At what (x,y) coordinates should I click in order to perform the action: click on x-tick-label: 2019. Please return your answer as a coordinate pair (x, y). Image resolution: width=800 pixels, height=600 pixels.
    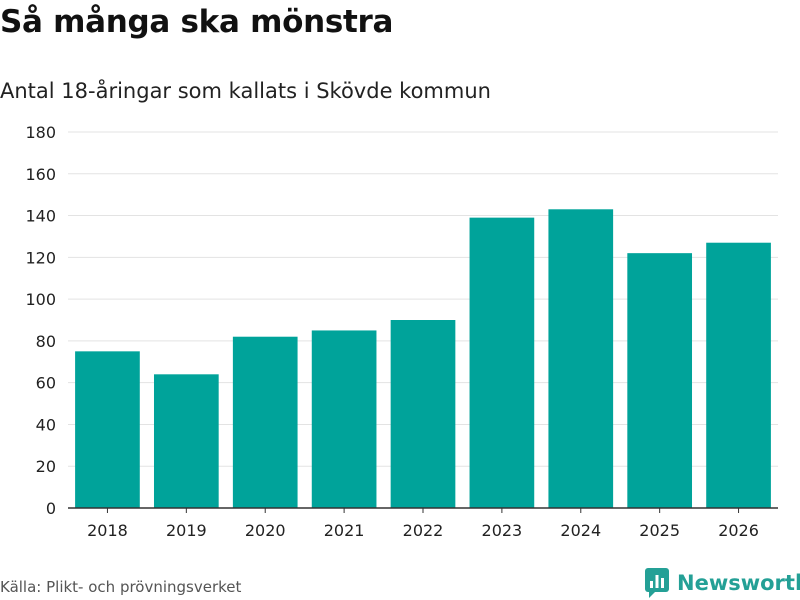
    Looking at the image, I should click on (186, 530).